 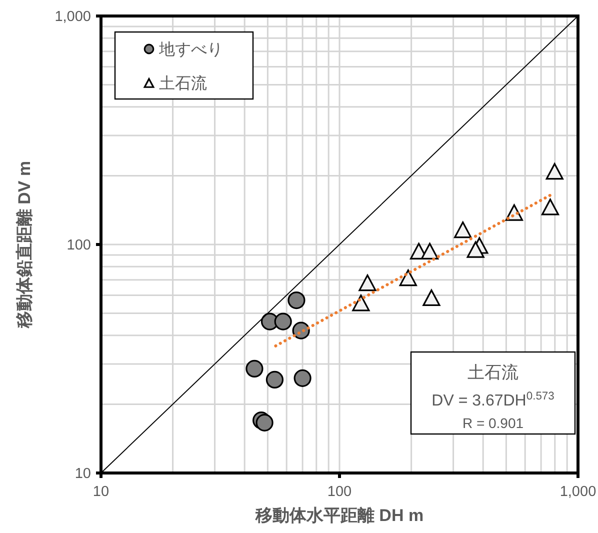 What do you see at coordinates (78, 246) in the screenshot?
I see `y-tick-label: 100` at bounding box center [78, 246].